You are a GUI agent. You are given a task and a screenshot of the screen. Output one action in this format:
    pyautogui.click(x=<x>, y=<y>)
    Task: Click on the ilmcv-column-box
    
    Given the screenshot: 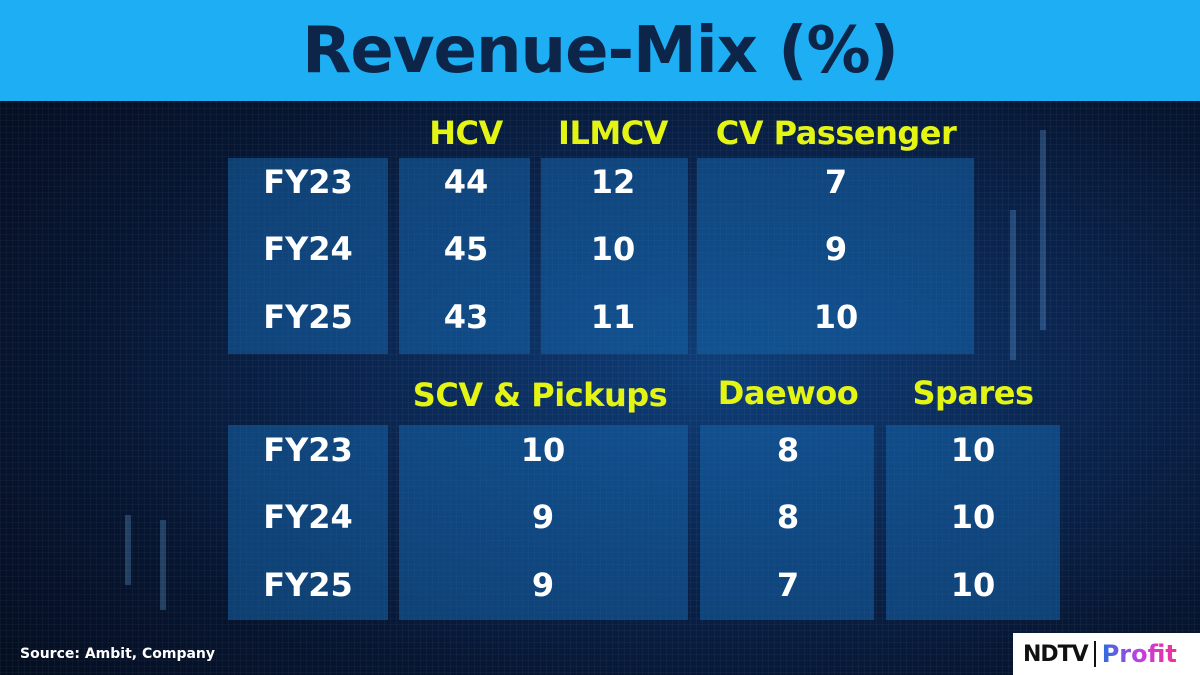 What is the action you would take?
    pyautogui.click(x=614, y=256)
    